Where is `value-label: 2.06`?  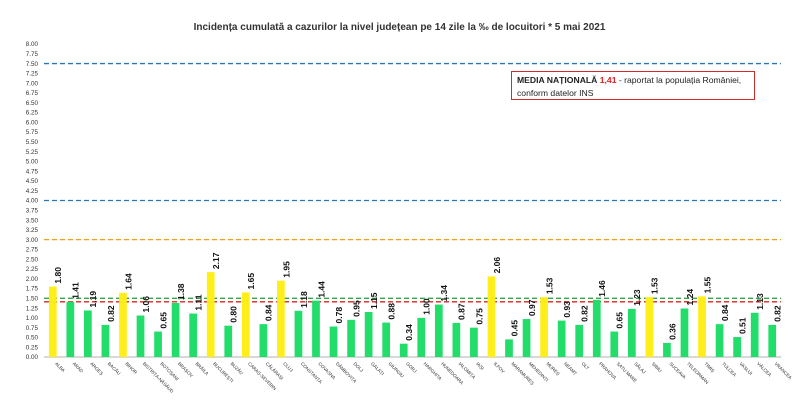
value-label: 2.06 is located at coordinates (497, 265).